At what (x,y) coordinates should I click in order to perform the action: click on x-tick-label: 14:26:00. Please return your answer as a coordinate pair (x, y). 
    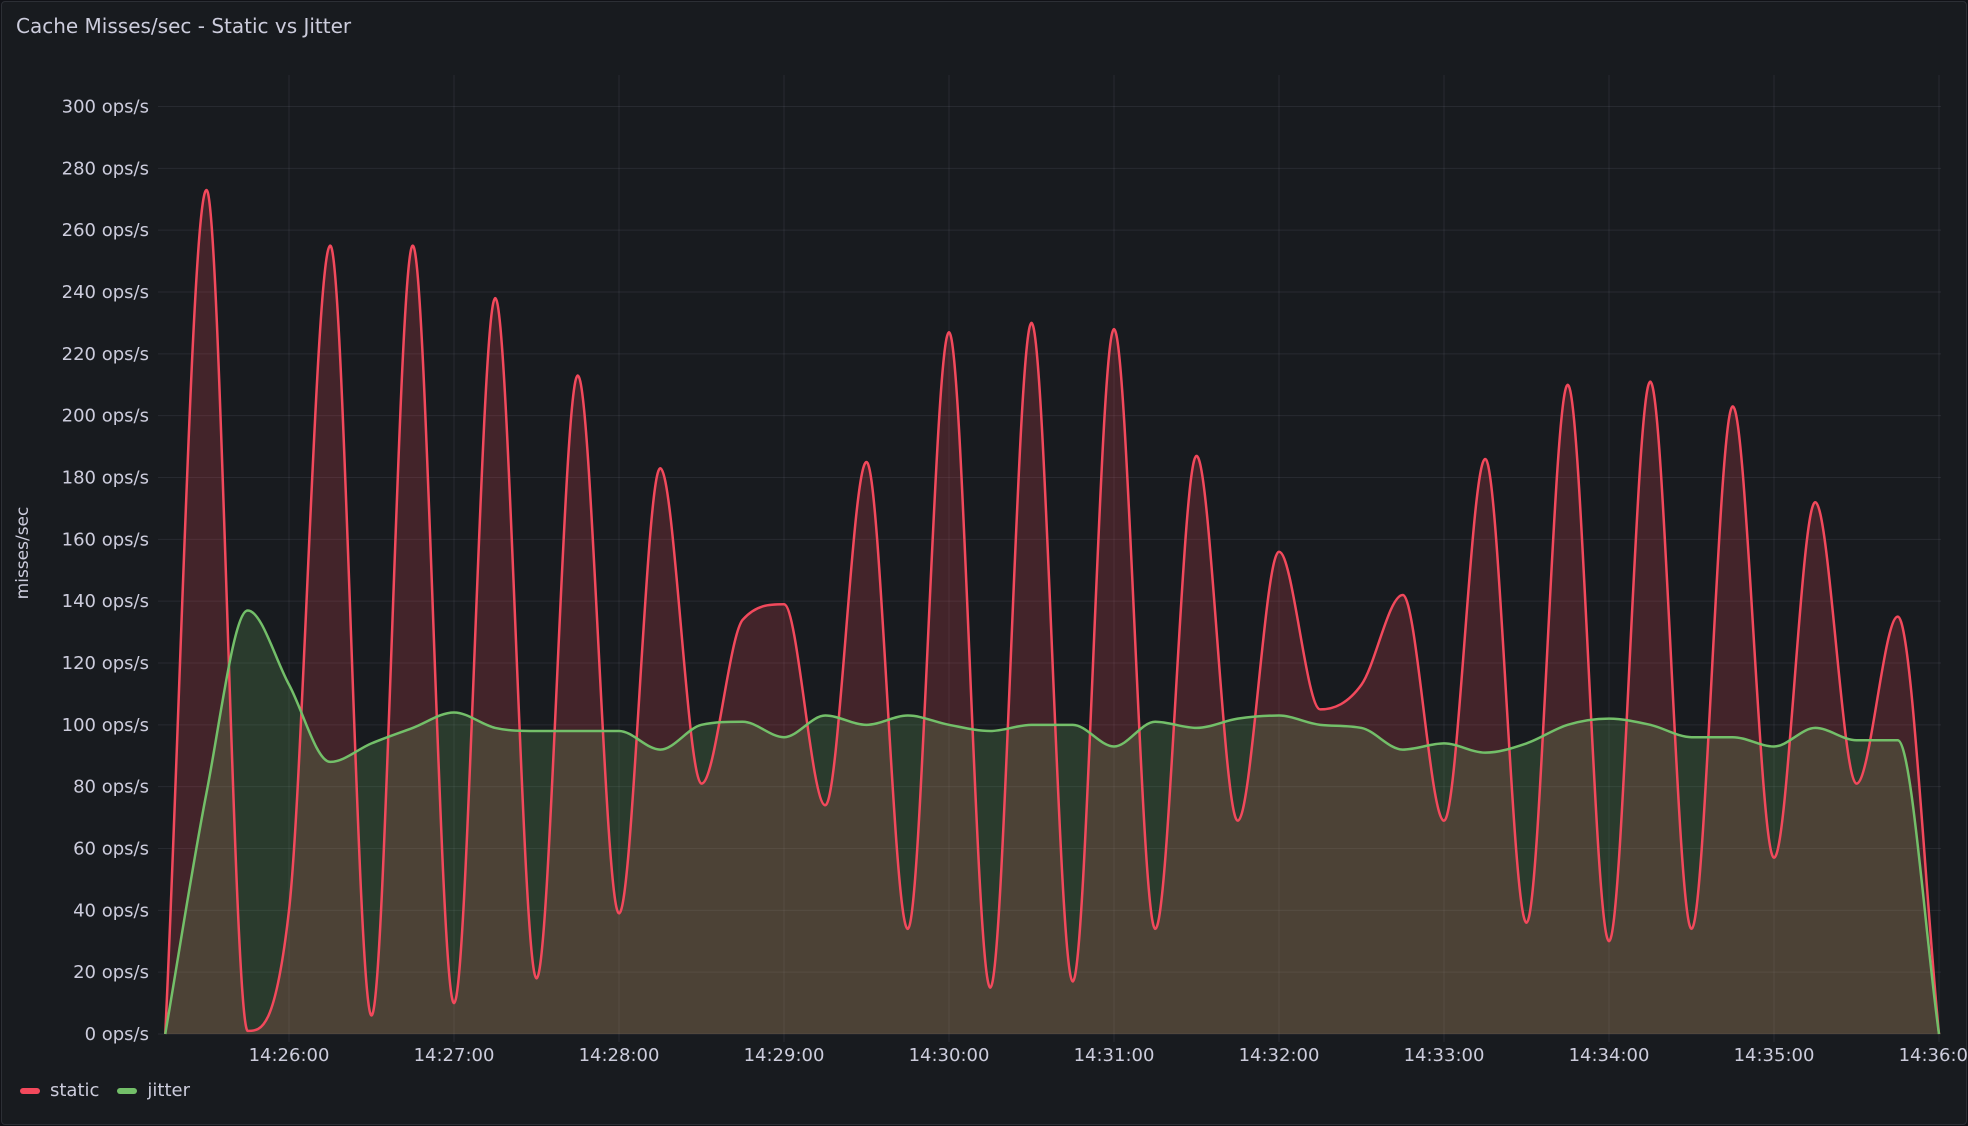
    Looking at the image, I should click on (289, 1055).